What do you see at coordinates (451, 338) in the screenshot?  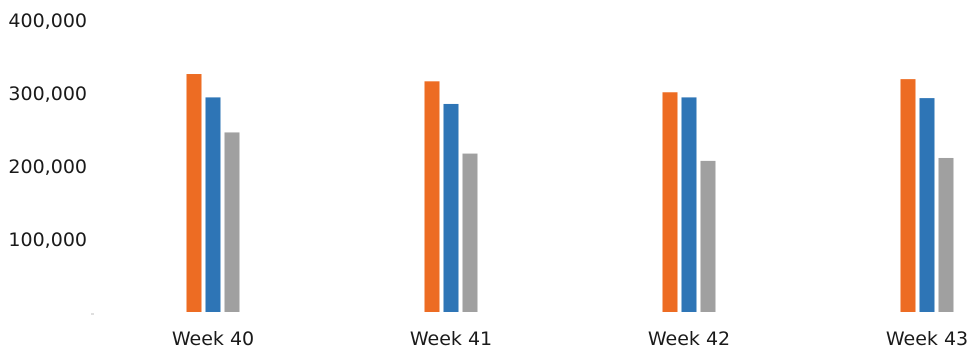 I see `x-category-label: Week 41` at bounding box center [451, 338].